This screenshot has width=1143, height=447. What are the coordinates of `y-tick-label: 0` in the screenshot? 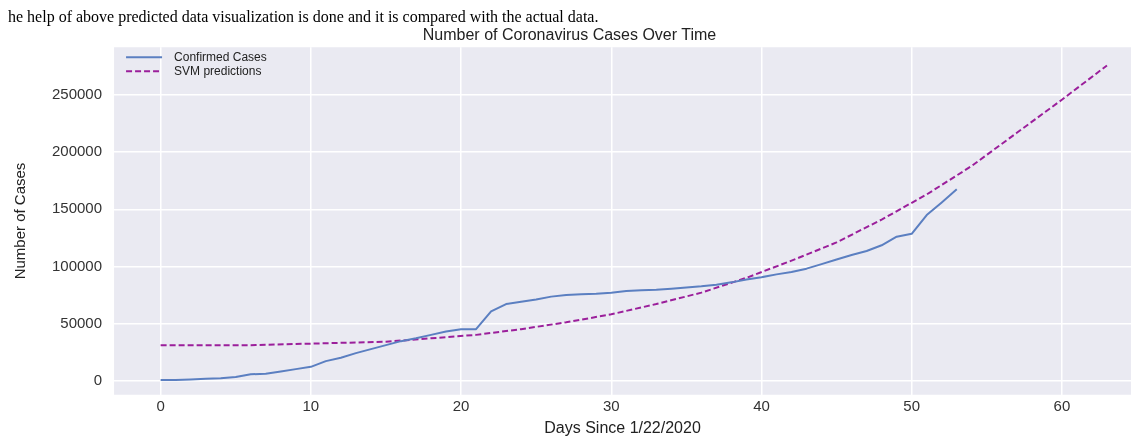 It's located at (98, 379).